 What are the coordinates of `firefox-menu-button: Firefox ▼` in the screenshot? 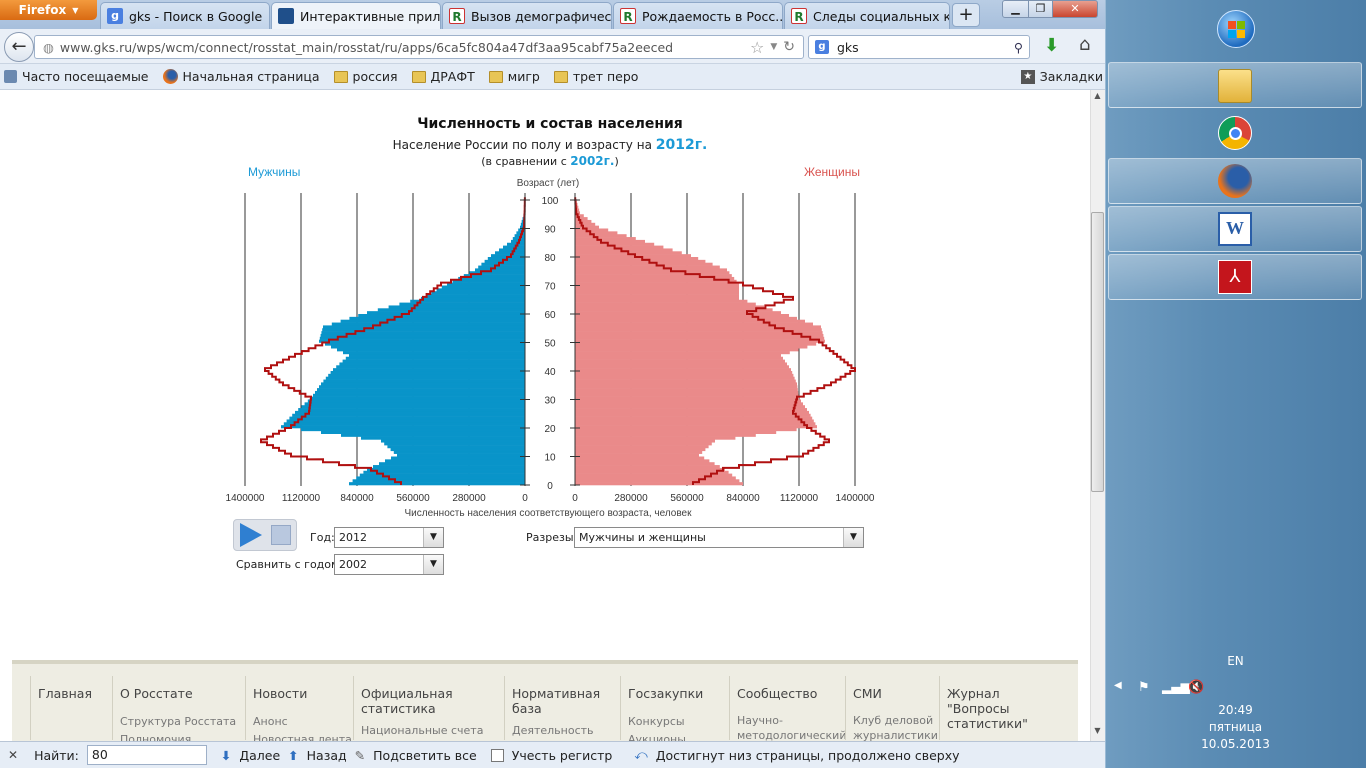 It's located at (48, 10).